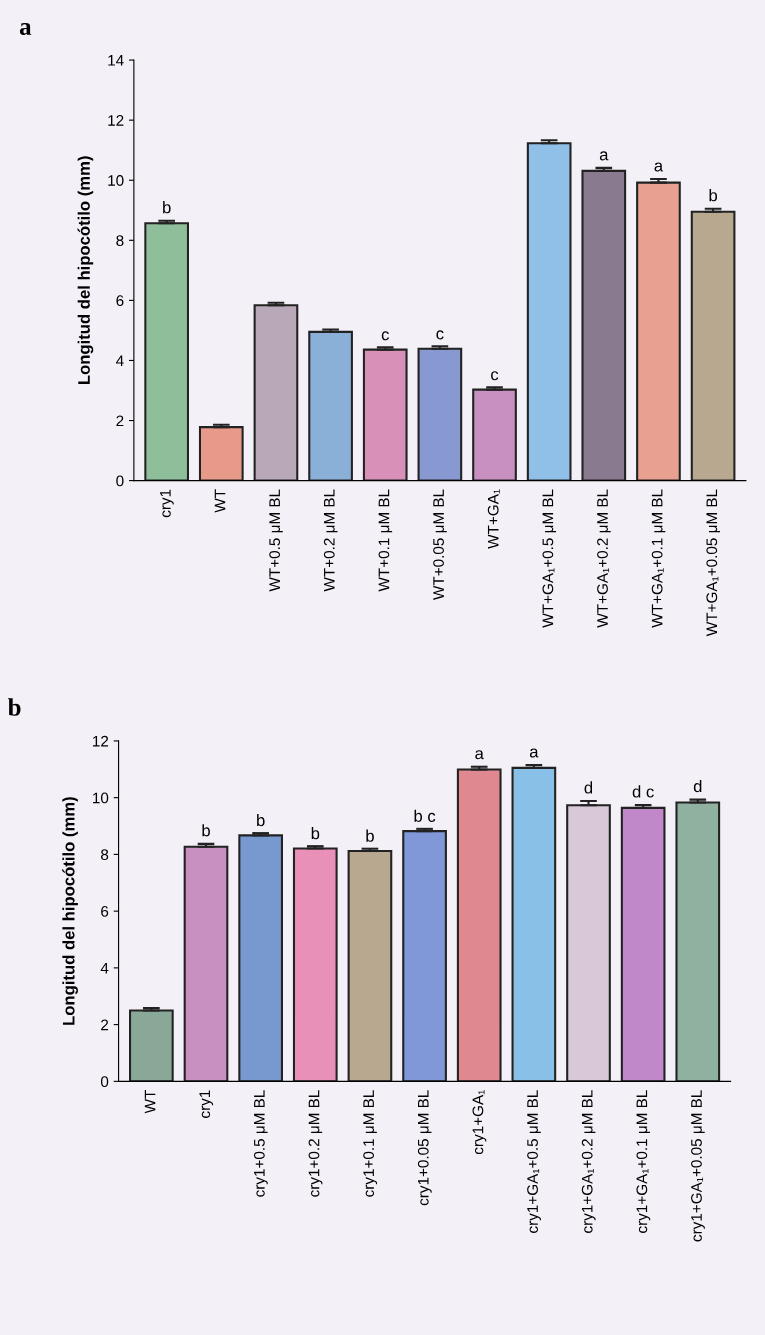  Describe the element at coordinates (14, 707) in the screenshot. I see `chart-title: b` at that location.